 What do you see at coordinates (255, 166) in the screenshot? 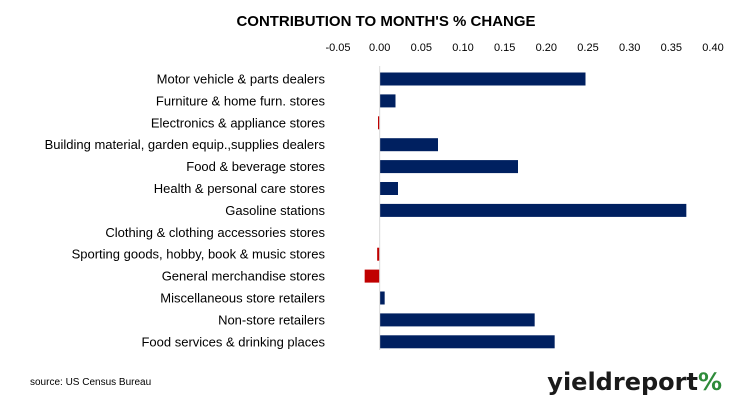
I see `category-label: Food & beverage stores` at bounding box center [255, 166].